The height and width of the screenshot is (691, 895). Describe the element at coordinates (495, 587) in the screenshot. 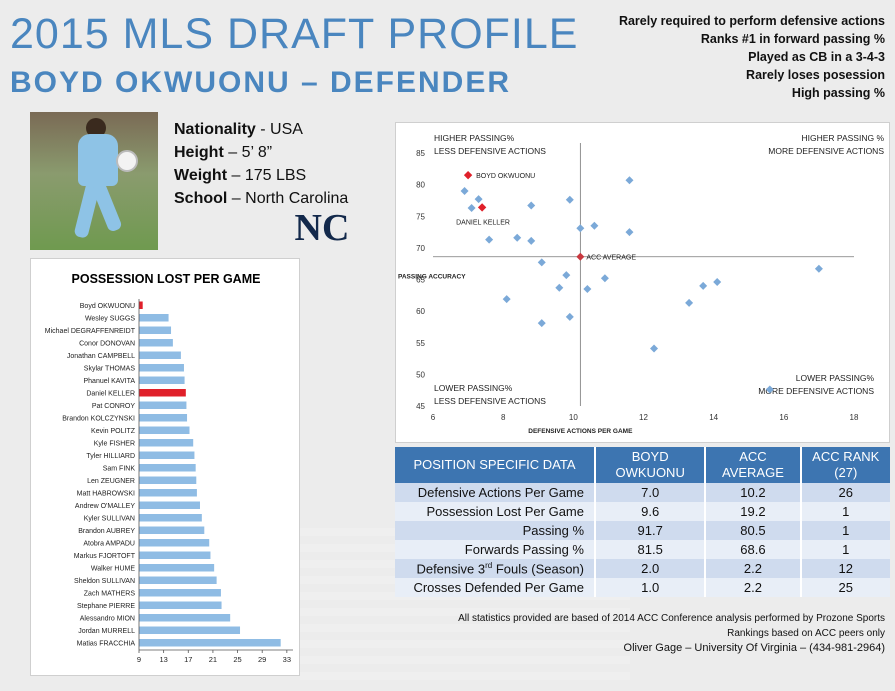

I see `table-row-label: Crosses Defended Per Game` at that location.